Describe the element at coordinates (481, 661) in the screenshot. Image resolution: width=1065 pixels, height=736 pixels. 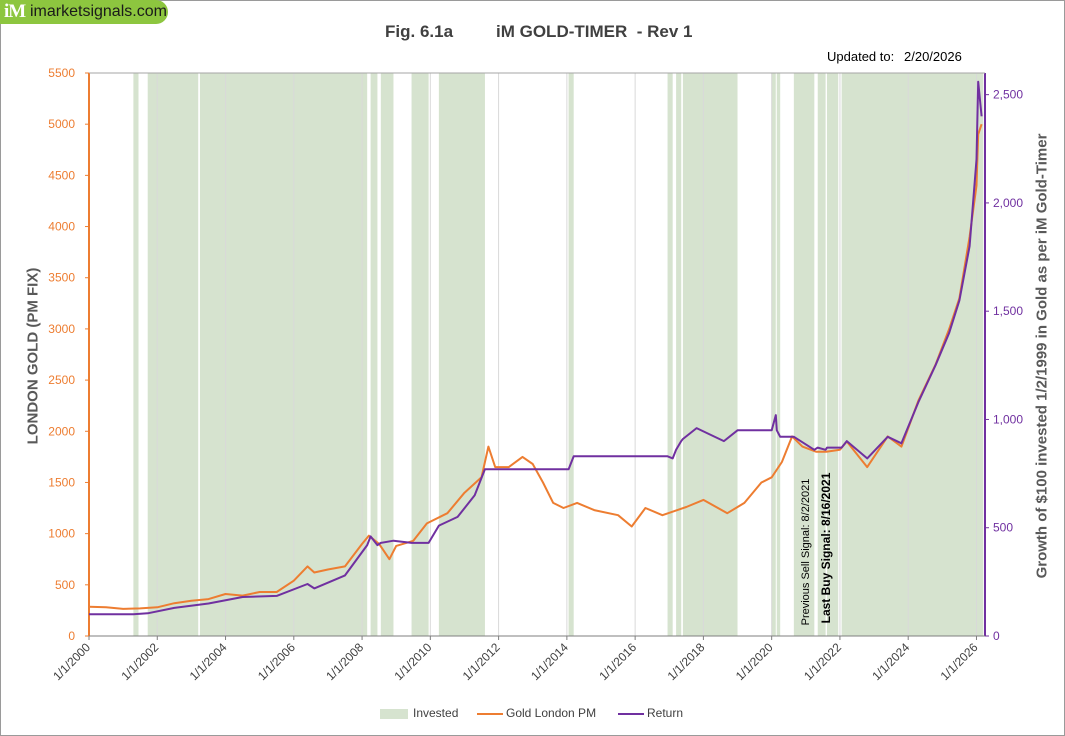
I see `x-tick-label: 1/1/2012` at that location.